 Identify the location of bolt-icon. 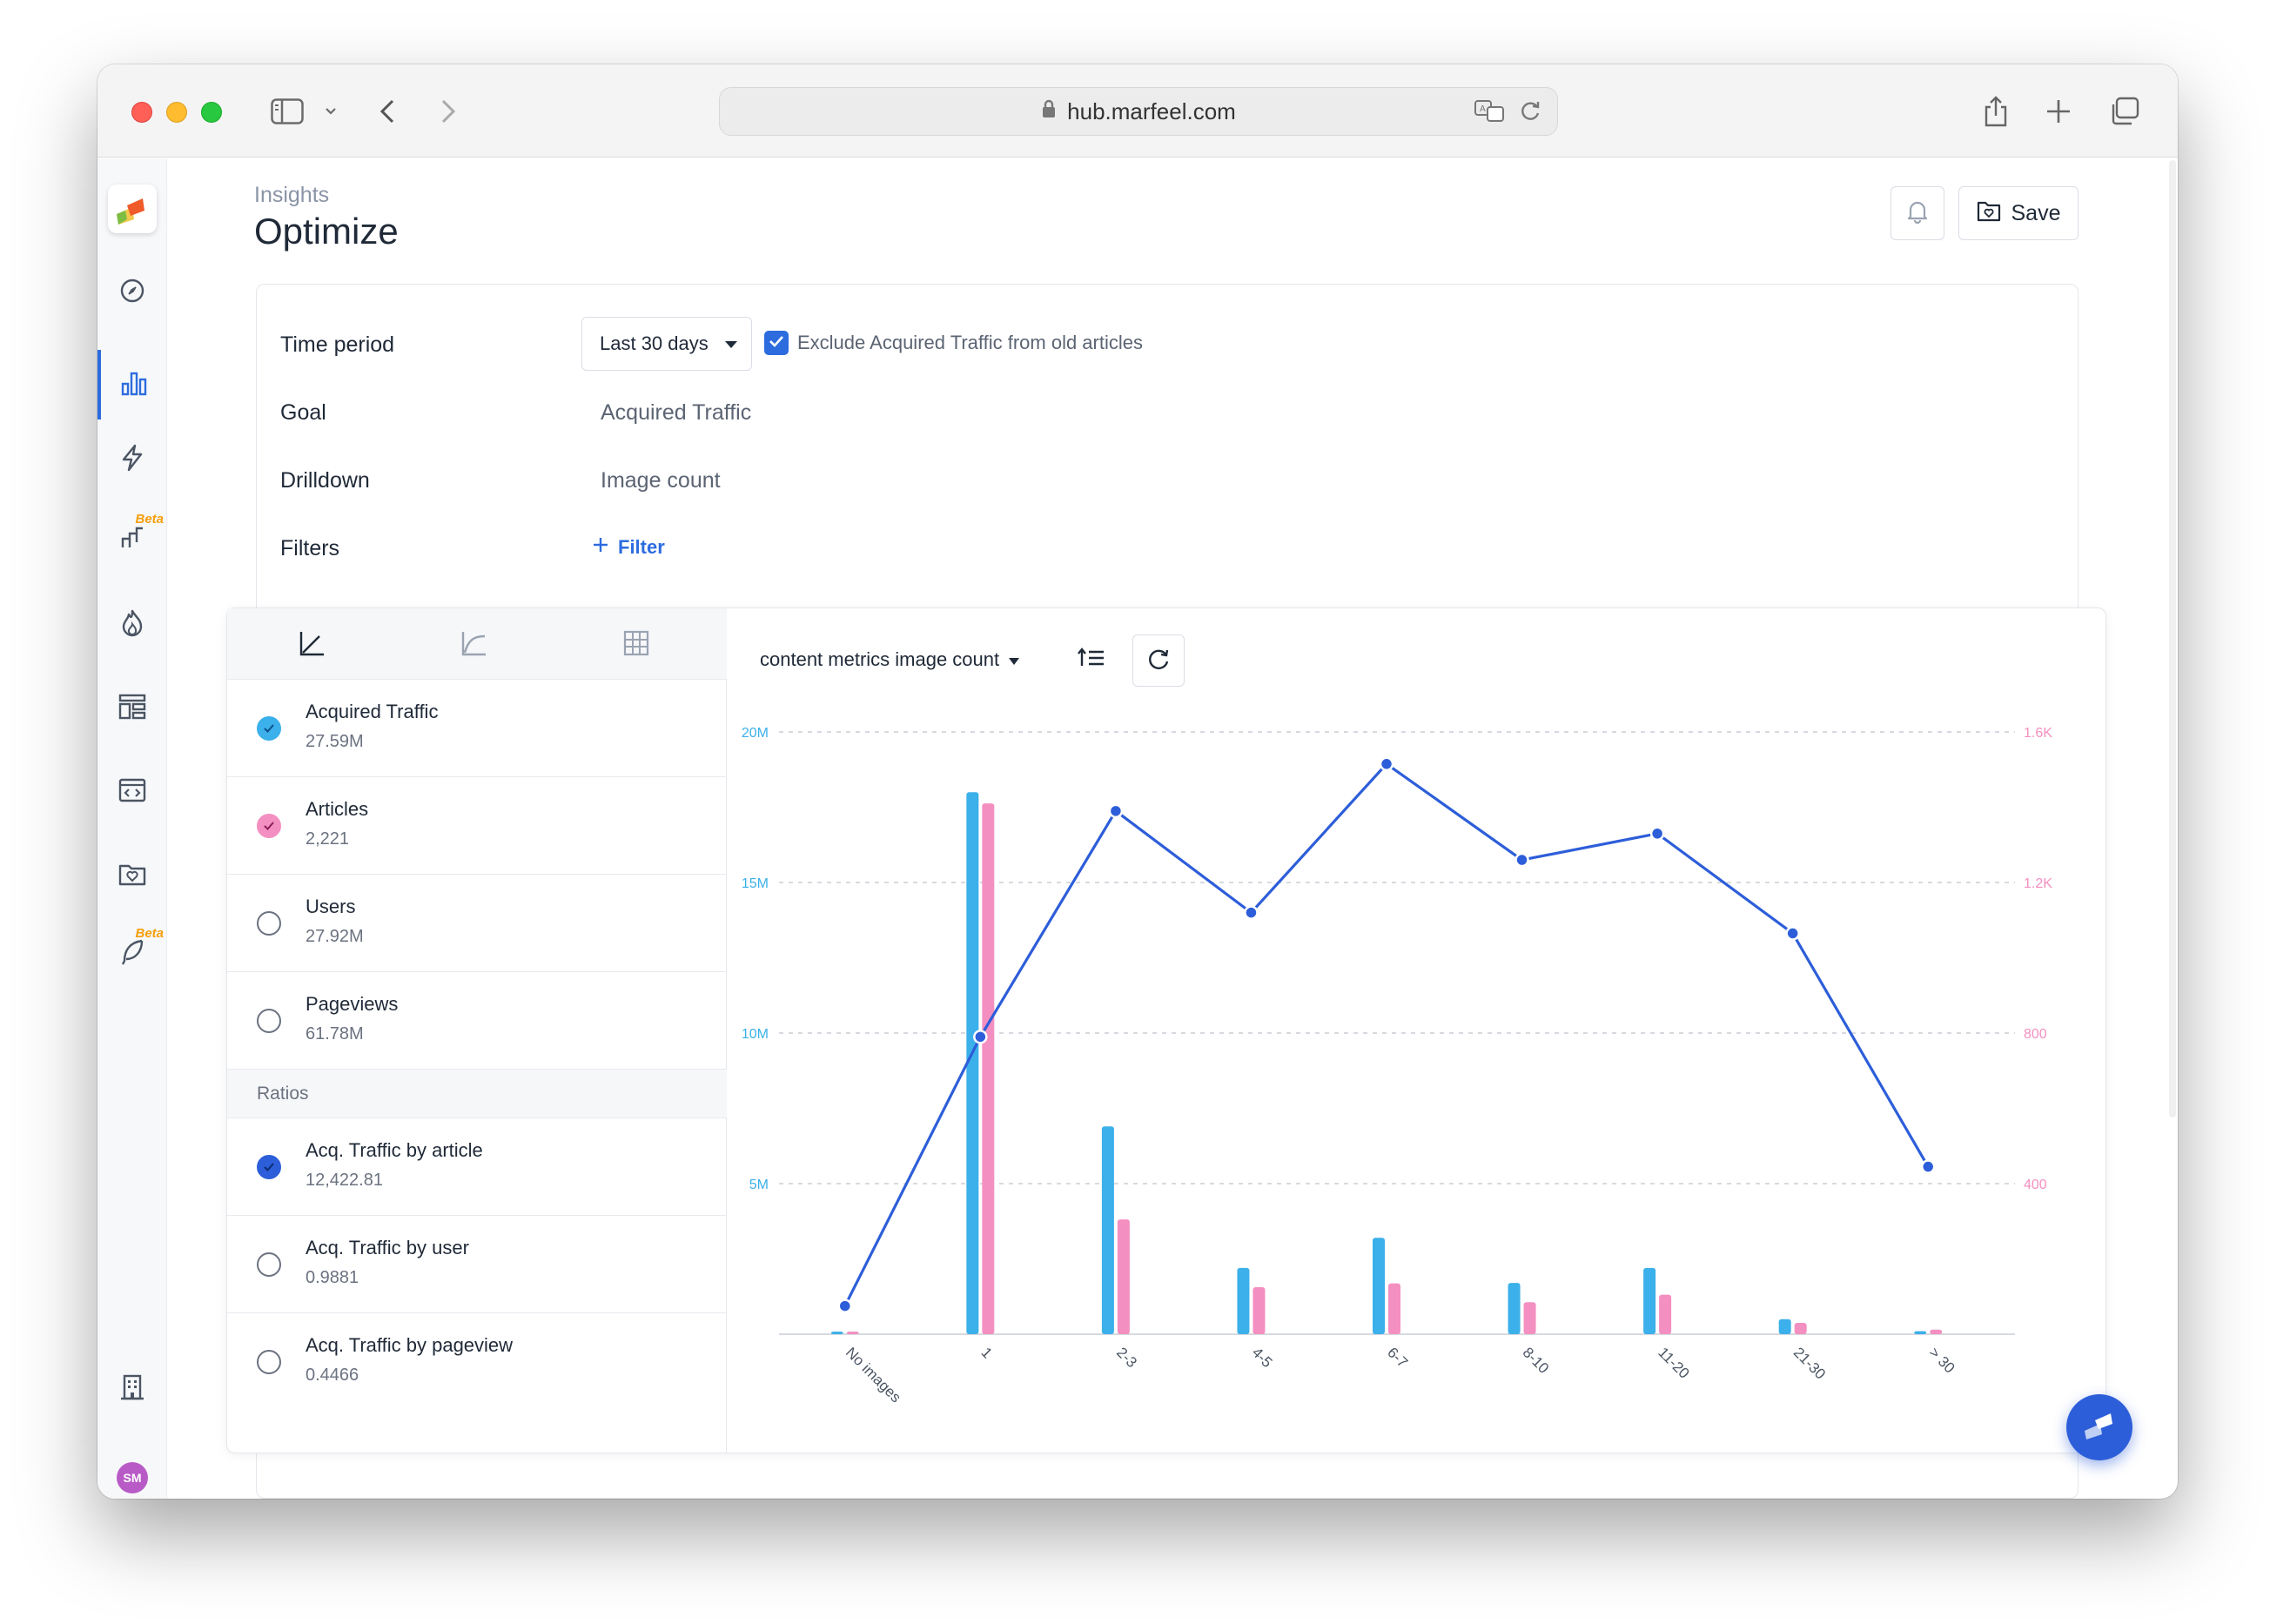
(132, 460).